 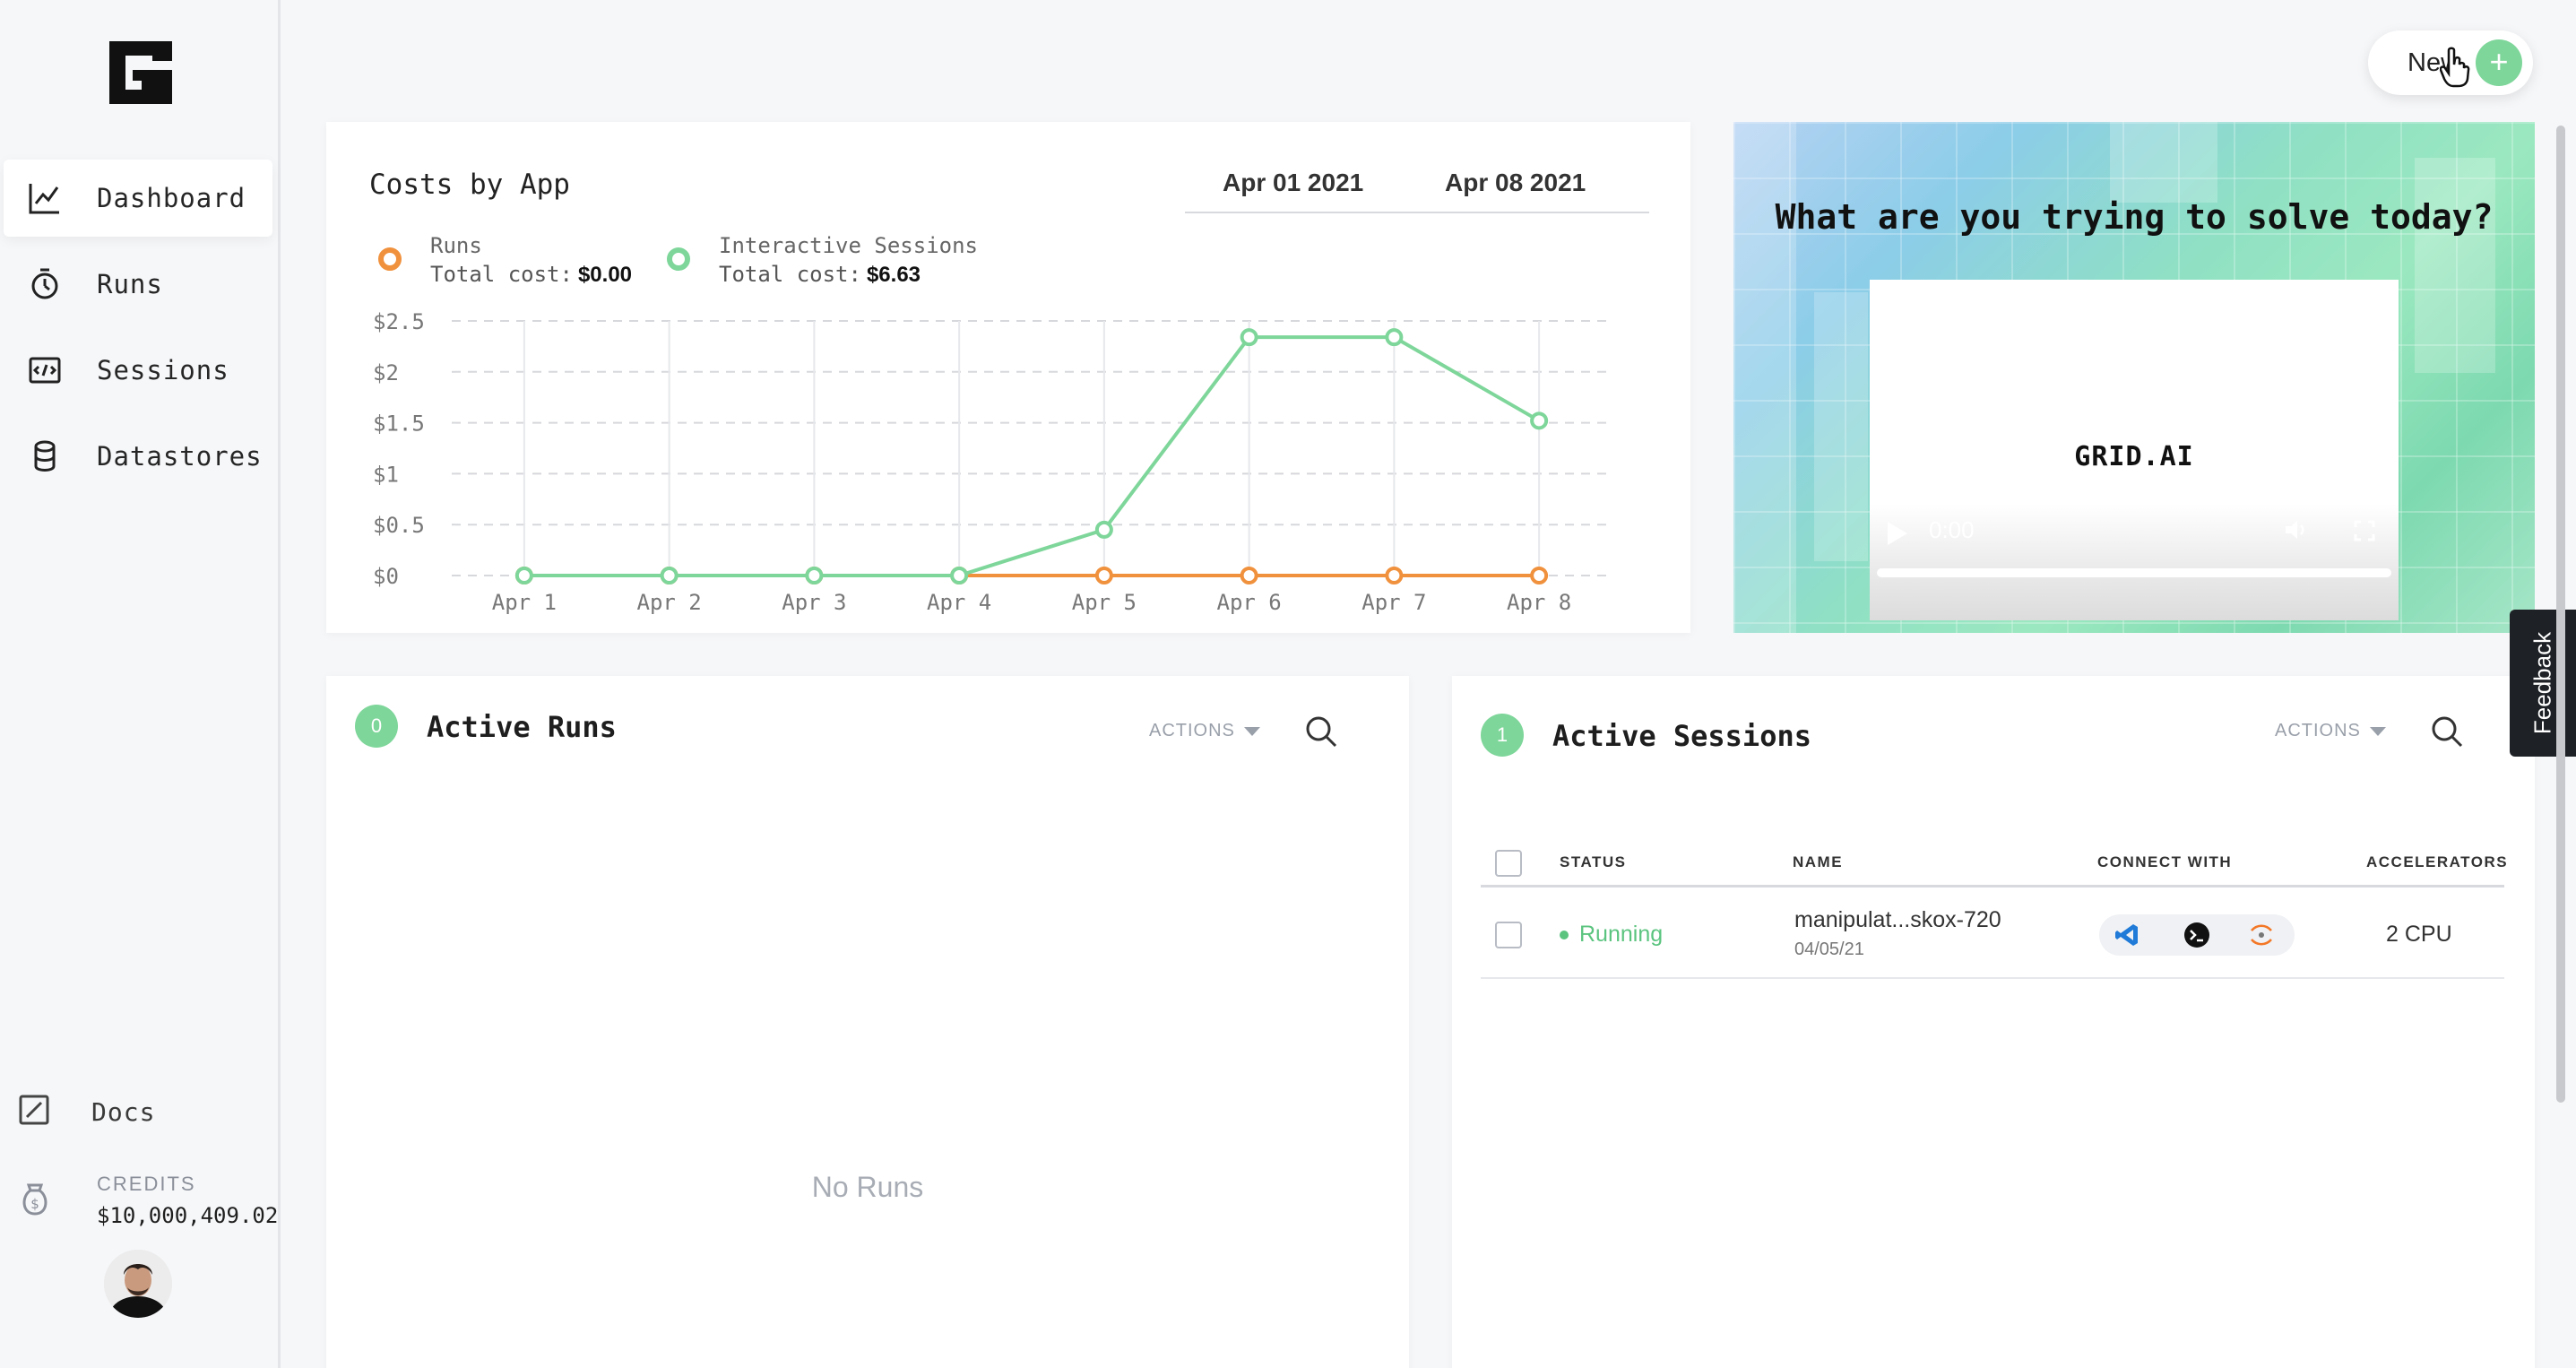 I want to click on money-icon: $, so click(x=35, y=1202).